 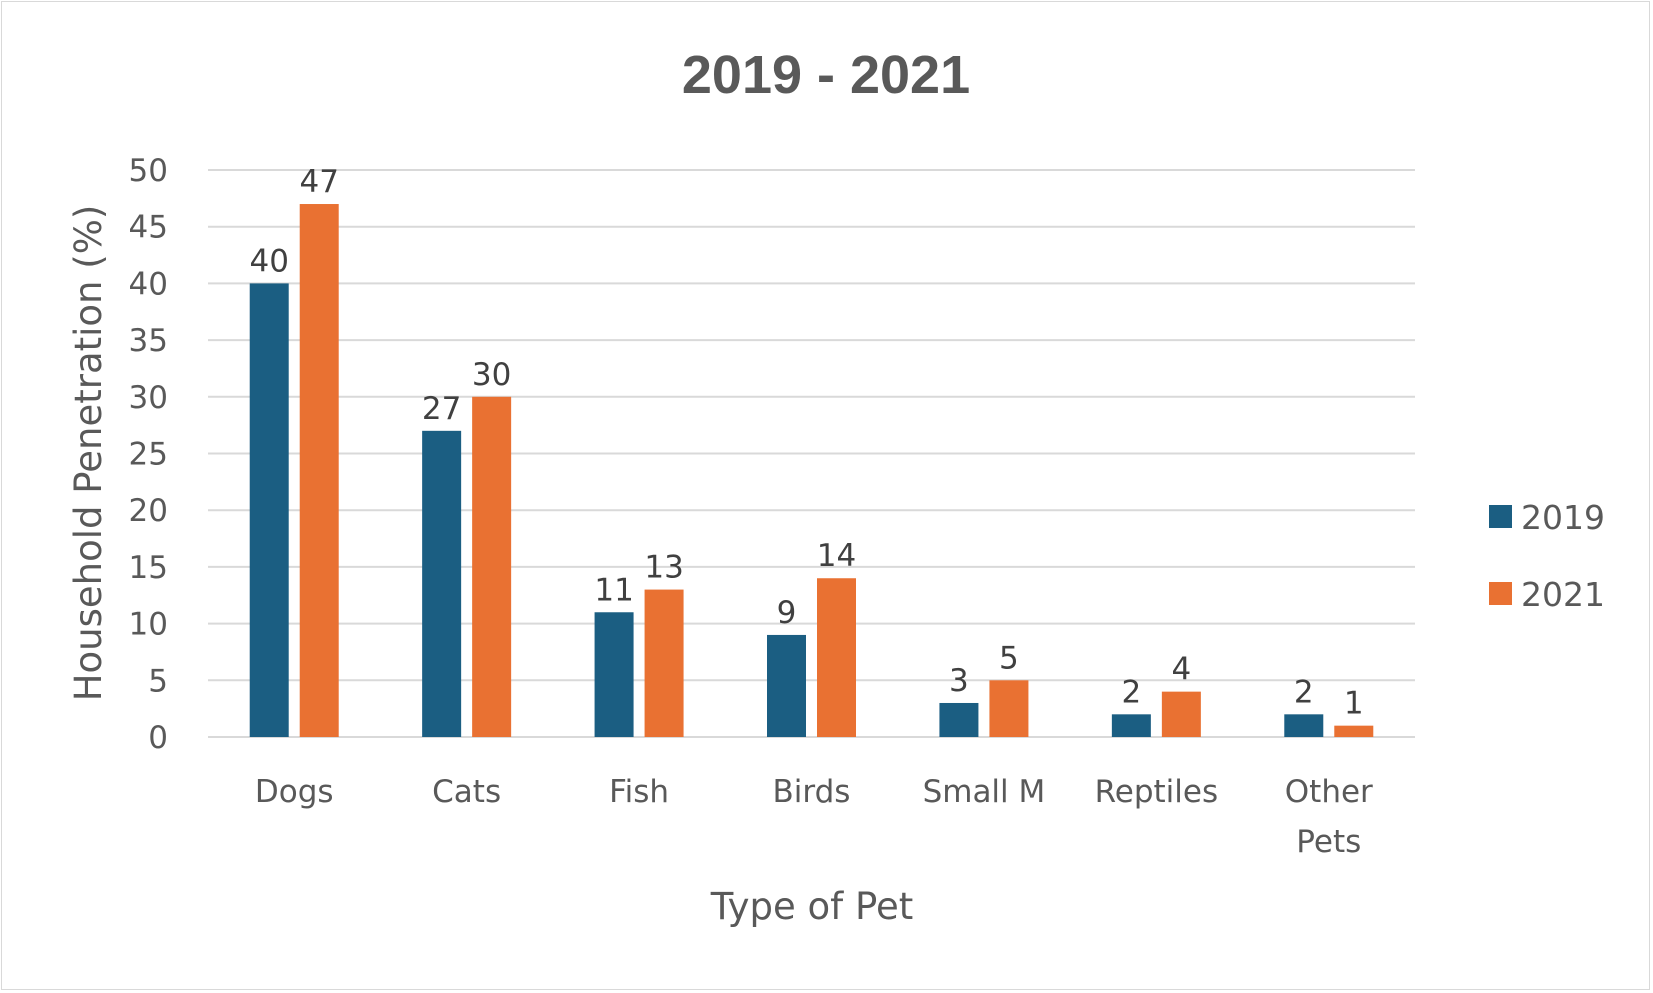 What do you see at coordinates (148, 625) in the screenshot?
I see `y-tick-label: 10` at bounding box center [148, 625].